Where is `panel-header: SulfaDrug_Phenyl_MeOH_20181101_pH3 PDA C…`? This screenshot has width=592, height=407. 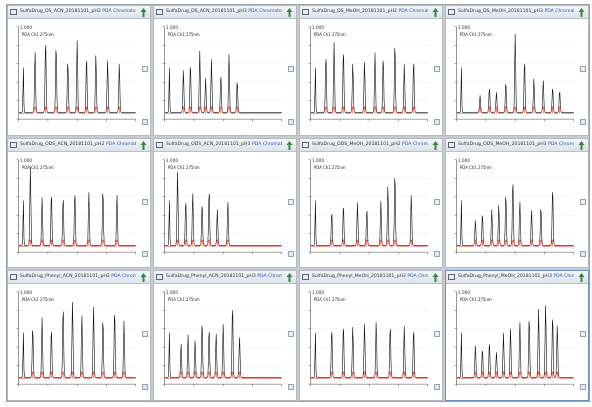
panel-header: SulfaDrug_Phenyl_MeOH_20181101_pH3 PDA C… is located at coordinates (517, 278).